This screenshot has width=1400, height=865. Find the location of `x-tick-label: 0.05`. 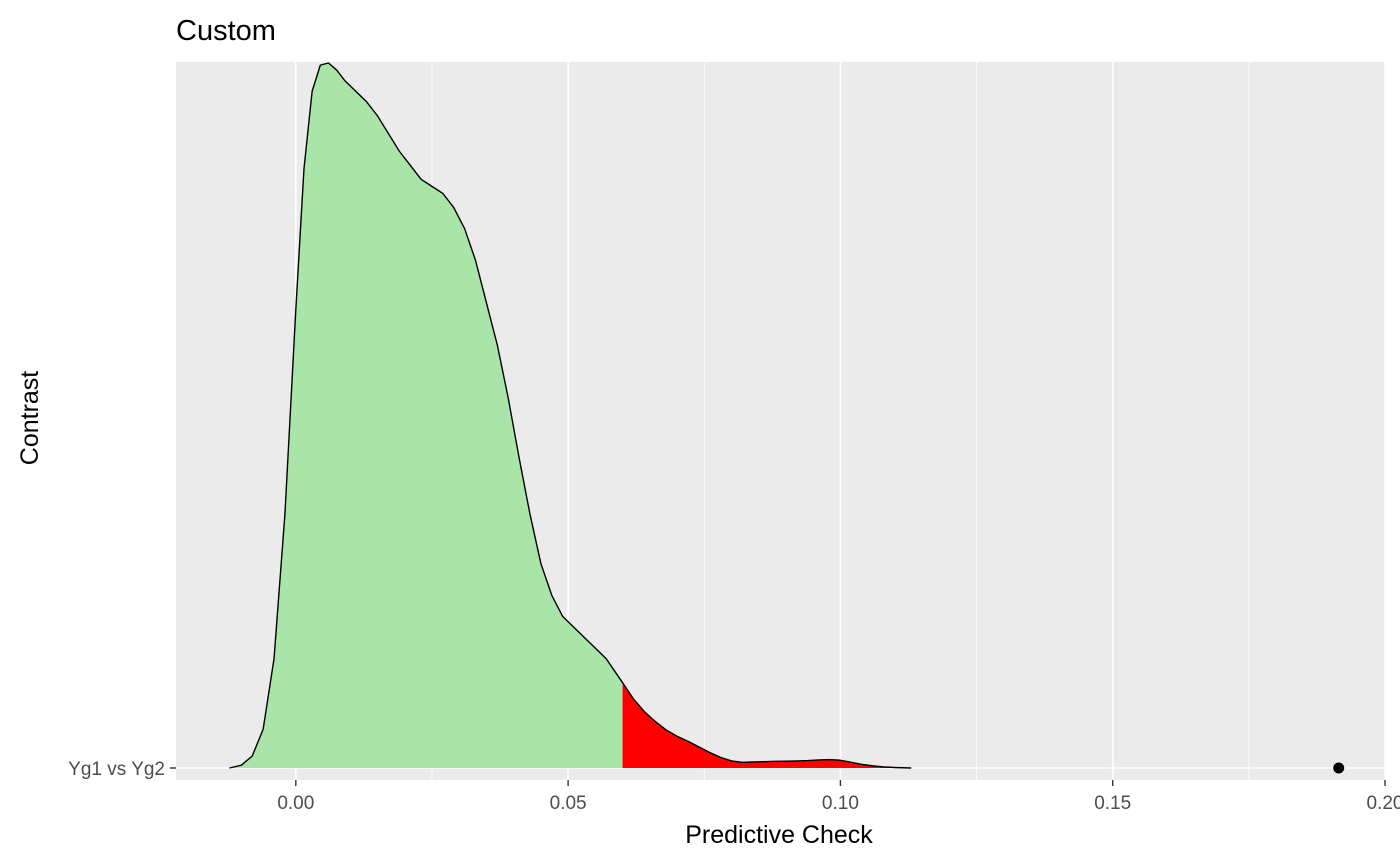

x-tick-label: 0.05 is located at coordinates (568, 803).